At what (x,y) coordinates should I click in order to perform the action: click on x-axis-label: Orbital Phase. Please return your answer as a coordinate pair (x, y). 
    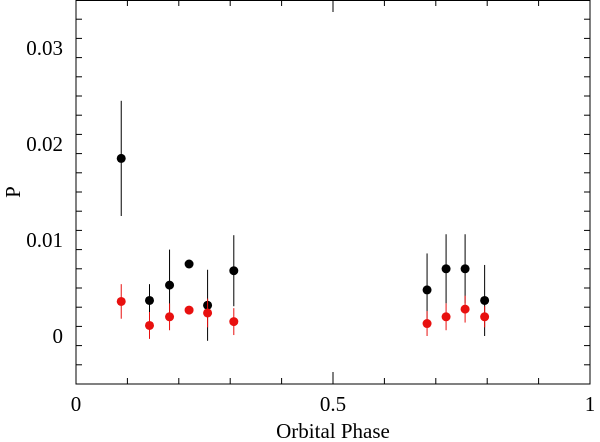
    Looking at the image, I should click on (333, 430).